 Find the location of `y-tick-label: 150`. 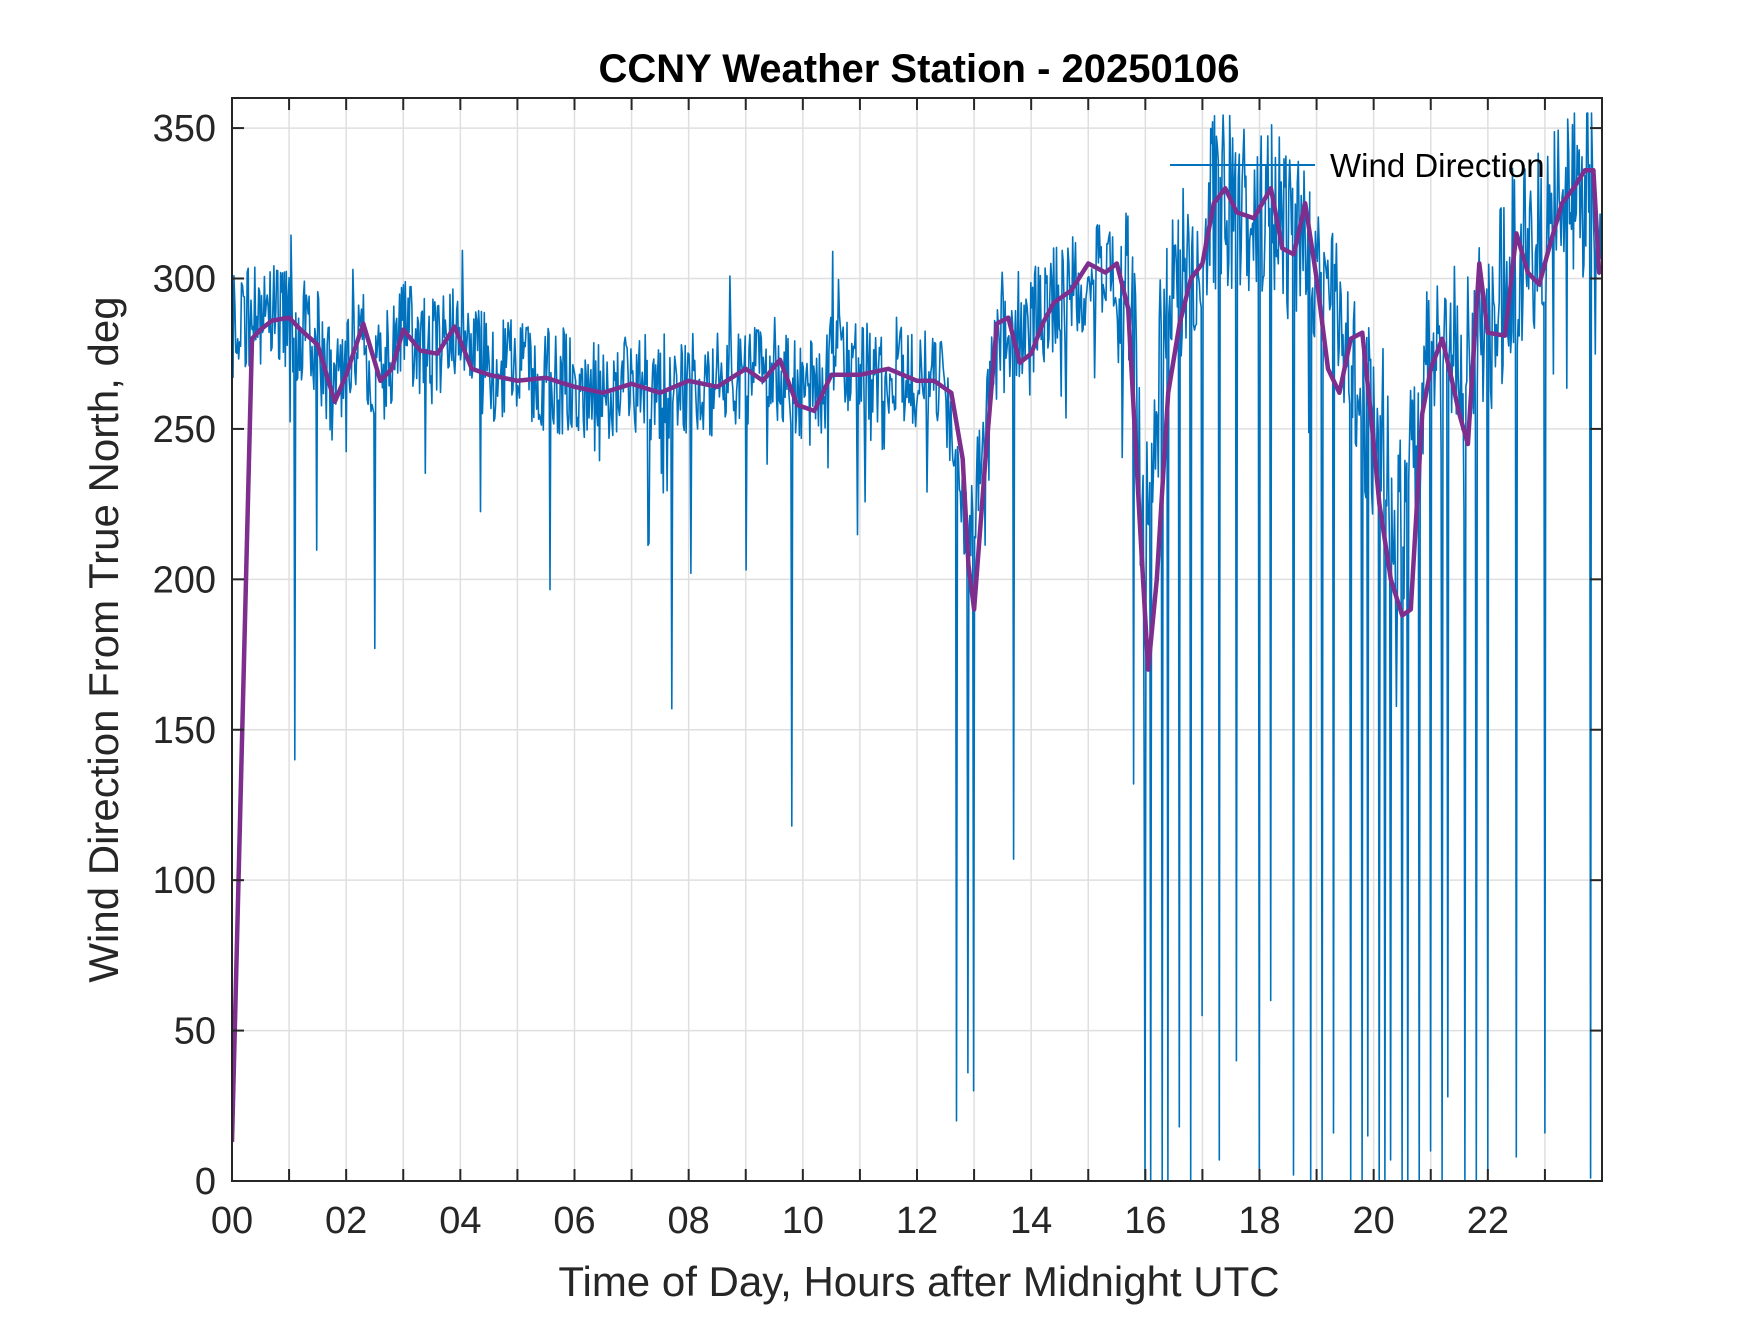

y-tick-label: 150 is located at coordinates (184, 731).